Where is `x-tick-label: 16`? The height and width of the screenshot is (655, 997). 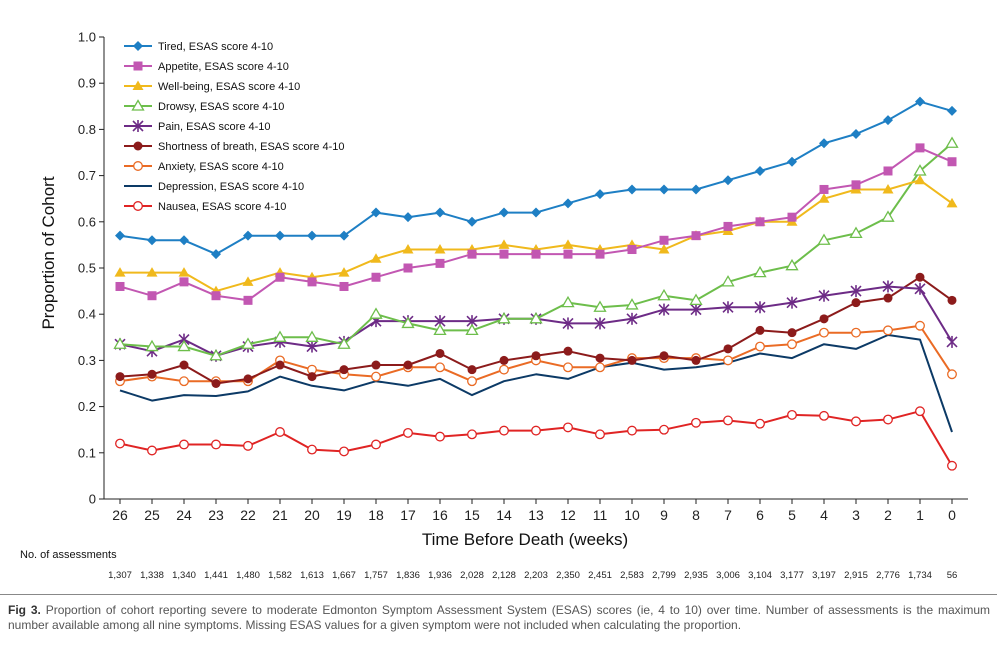 x-tick-label: 16 is located at coordinates (440, 515).